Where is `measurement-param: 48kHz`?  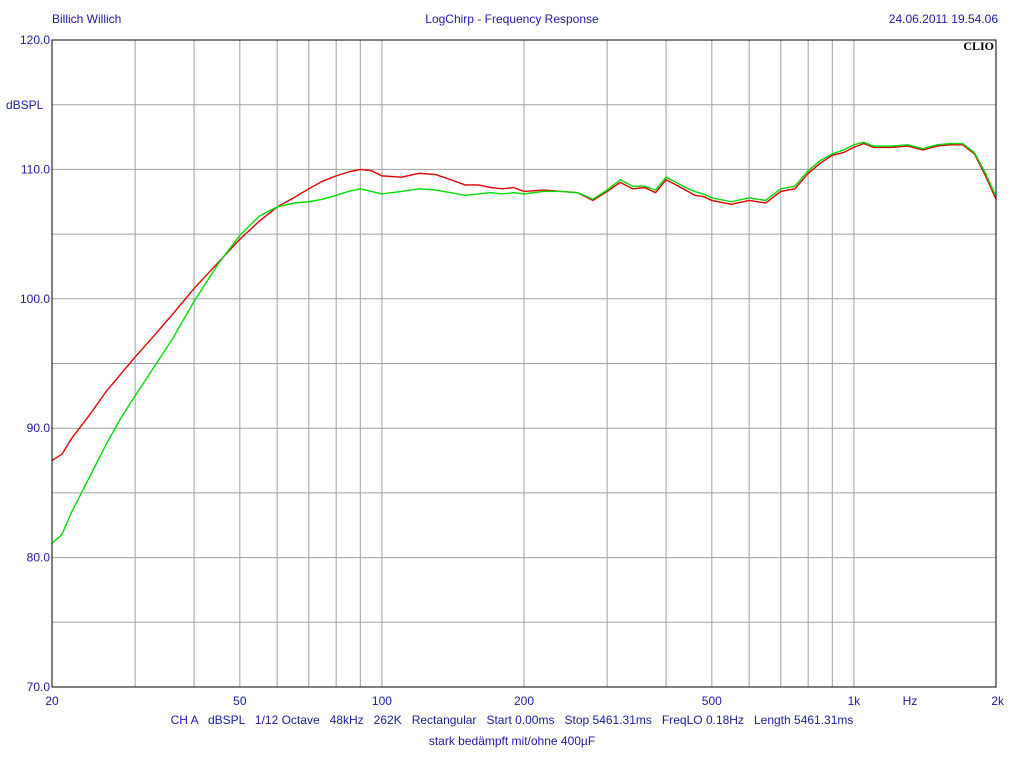 measurement-param: 48kHz is located at coordinates (346, 720).